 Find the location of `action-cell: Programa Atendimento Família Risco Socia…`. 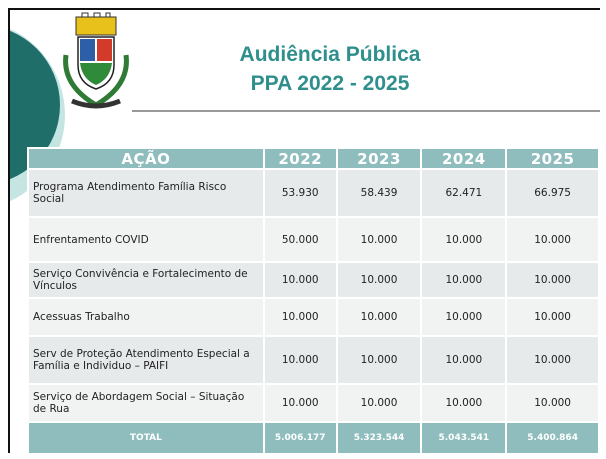

action-cell: Programa Atendimento Família Risco Socia… is located at coordinates (146, 193).